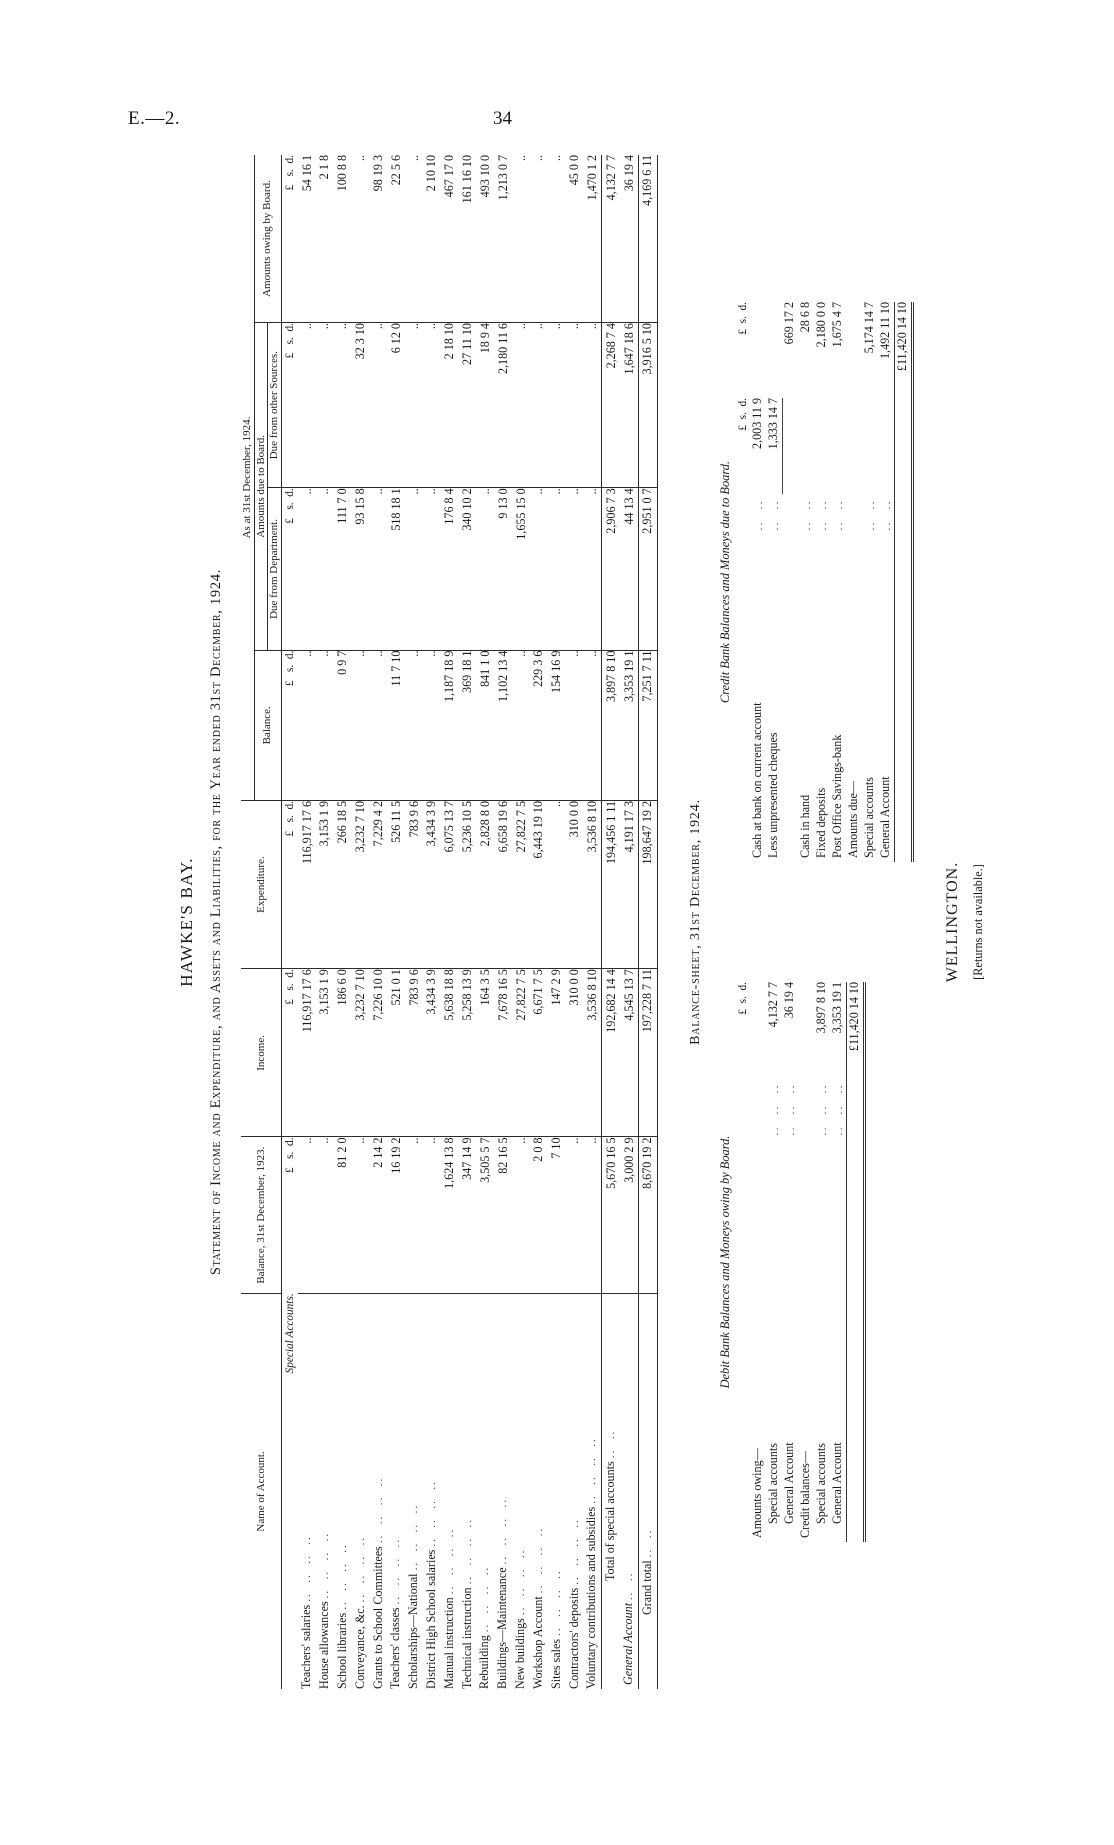 The width and height of the screenshot is (1114, 1845). Describe the element at coordinates (648, 405) in the screenshot. I see `total-due-other: 3,916 5 10` at that location.